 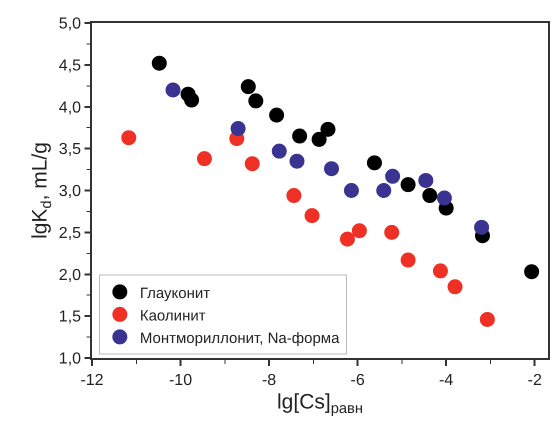 What do you see at coordinates (70, 359) in the screenshot?
I see `y-tick-label: 1,0` at bounding box center [70, 359].